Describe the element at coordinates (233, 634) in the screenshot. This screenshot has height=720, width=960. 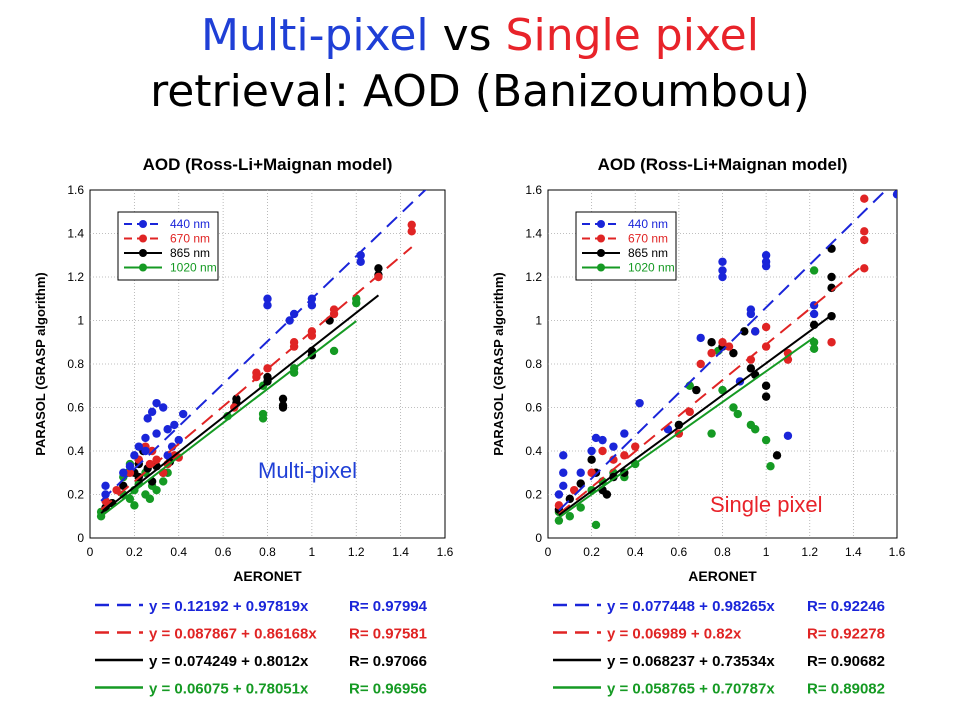
I see `equation-text: y = 0.087867 + 0.86168x` at that location.